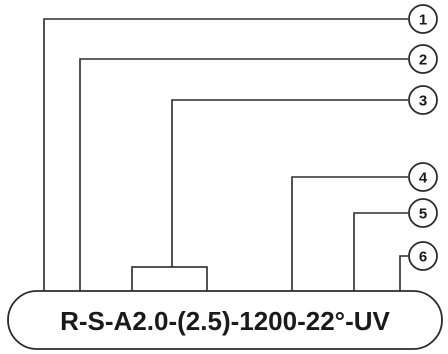 This screenshot has width=448, height=354. I want to click on callout-3: 3, so click(423, 100).